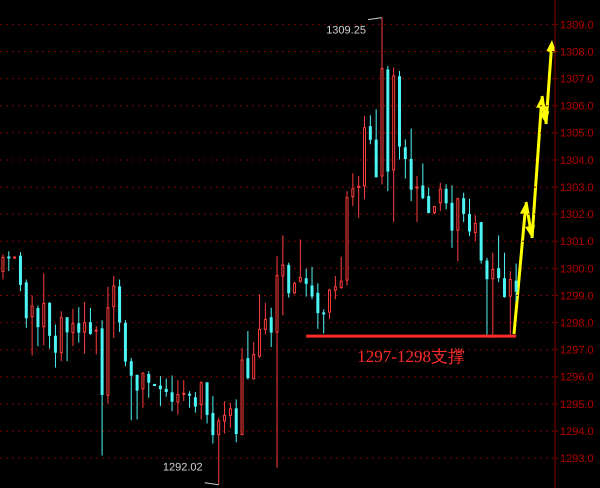 The image size is (600, 488). What do you see at coordinates (411, 356) in the screenshot?
I see `ref-line-label: 1297-1298支撑` at bounding box center [411, 356].